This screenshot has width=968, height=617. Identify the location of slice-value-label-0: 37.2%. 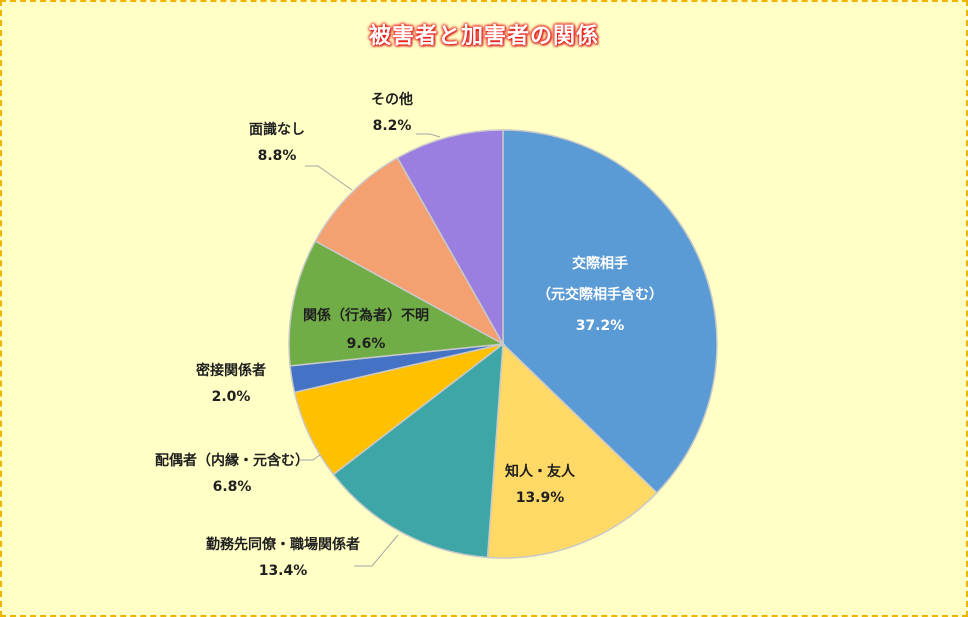
(600, 326).